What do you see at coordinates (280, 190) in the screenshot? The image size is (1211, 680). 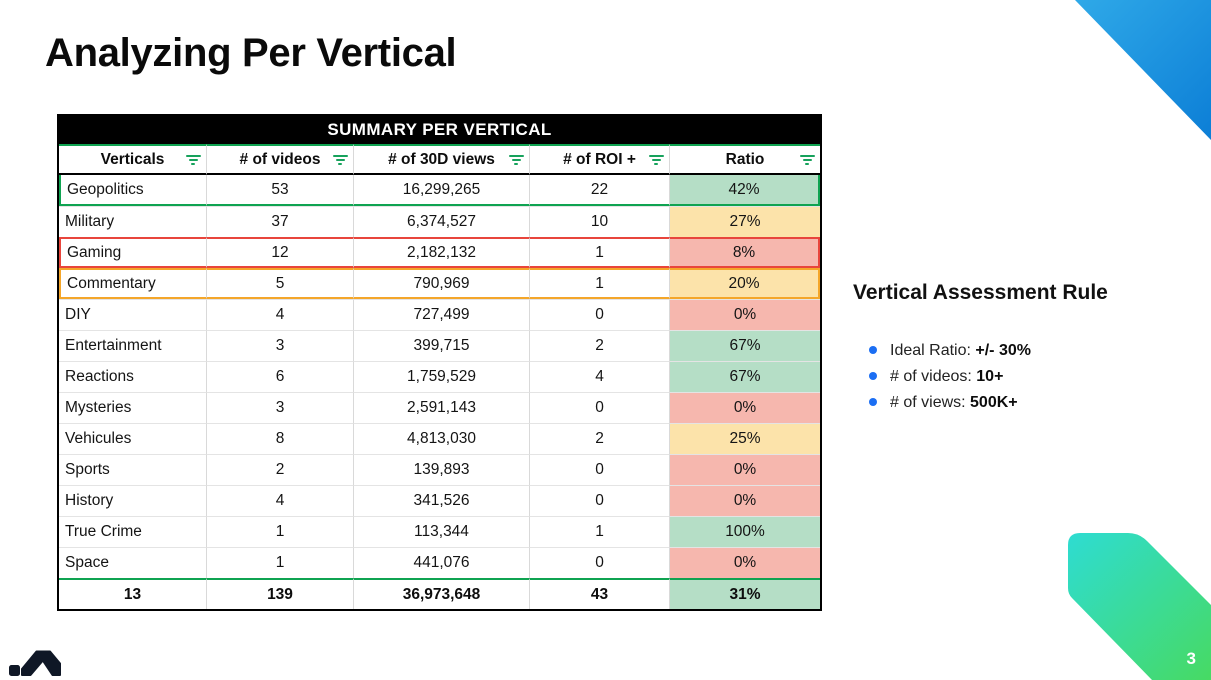 I see `videos-cell: 53` at bounding box center [280, 190].